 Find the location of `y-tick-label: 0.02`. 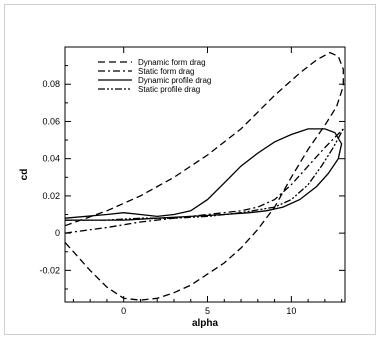

y-tick-label: 0.02 is located at coordinates (51, 196).